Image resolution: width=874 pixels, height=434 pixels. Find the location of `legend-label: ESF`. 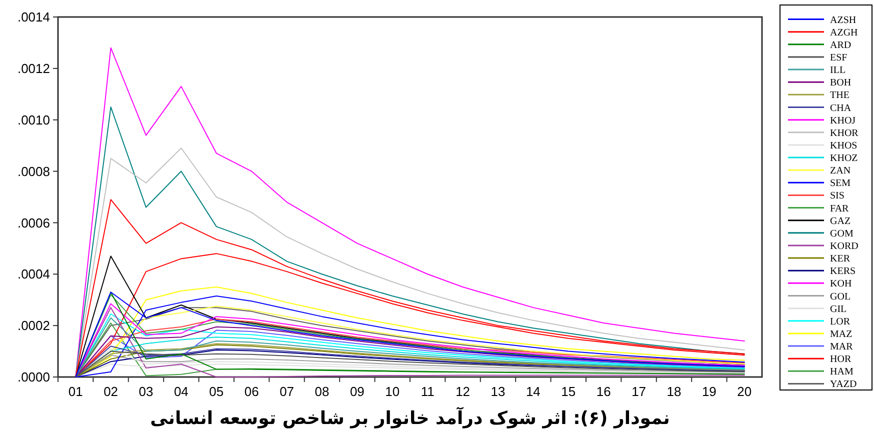

legend-label: ESF is located at coordinates (839, 58).